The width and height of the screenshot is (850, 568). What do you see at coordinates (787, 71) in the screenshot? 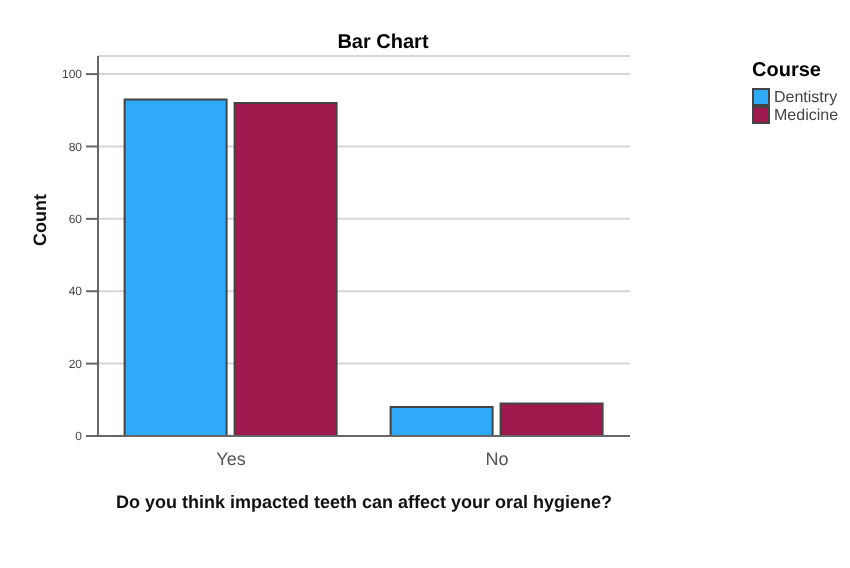
I see `legend-title: Course` at bounding box center [787, 71].